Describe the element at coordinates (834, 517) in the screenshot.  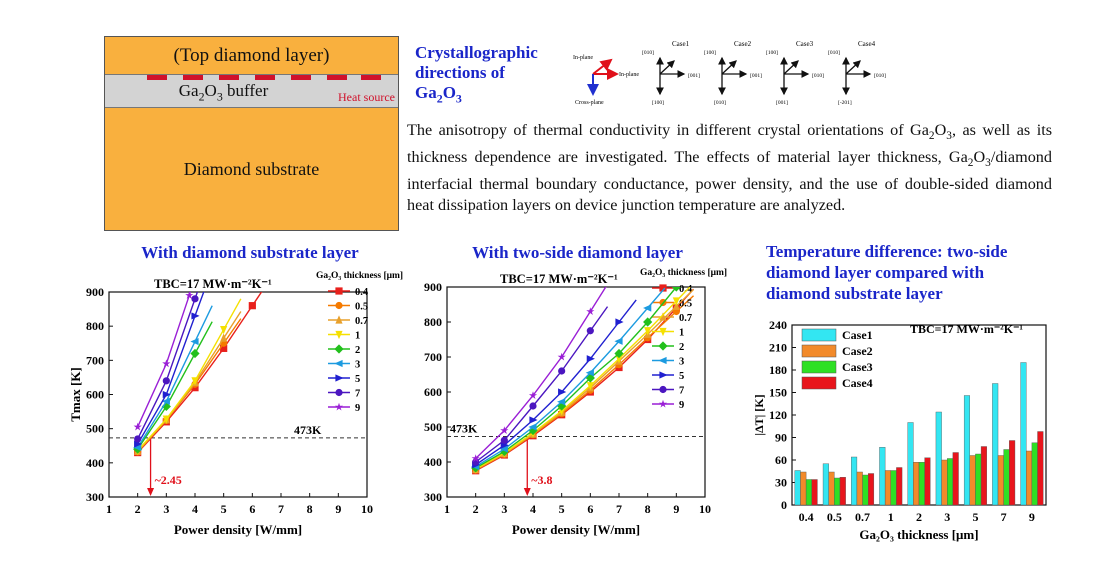
I see `x-tick-label: 0.5` at that location.